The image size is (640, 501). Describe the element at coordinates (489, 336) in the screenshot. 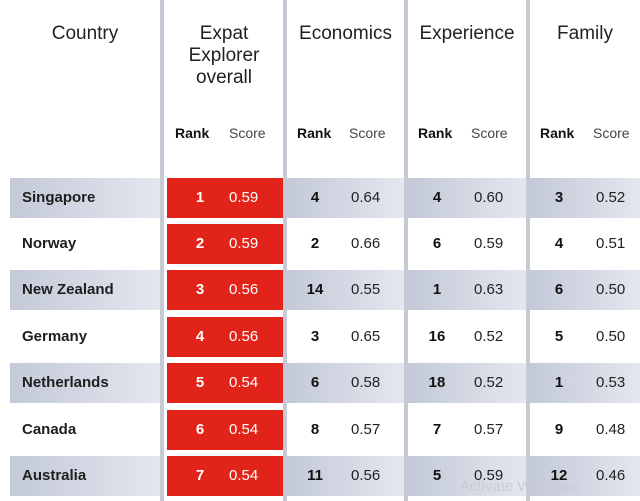

I see `experience-score: 0.52` at that location.